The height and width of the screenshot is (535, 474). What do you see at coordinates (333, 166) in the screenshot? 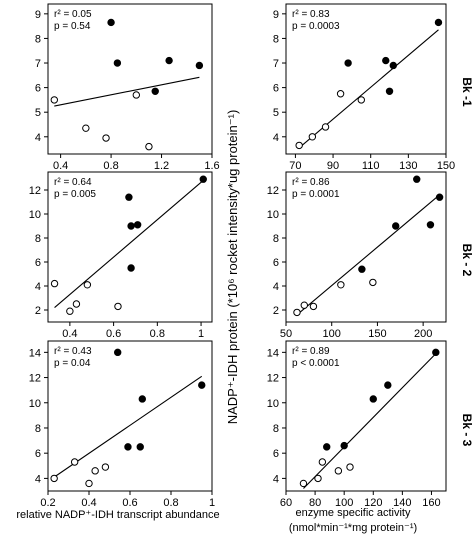
I see `x-tick-label: 90` at bounding box center [333, 166].